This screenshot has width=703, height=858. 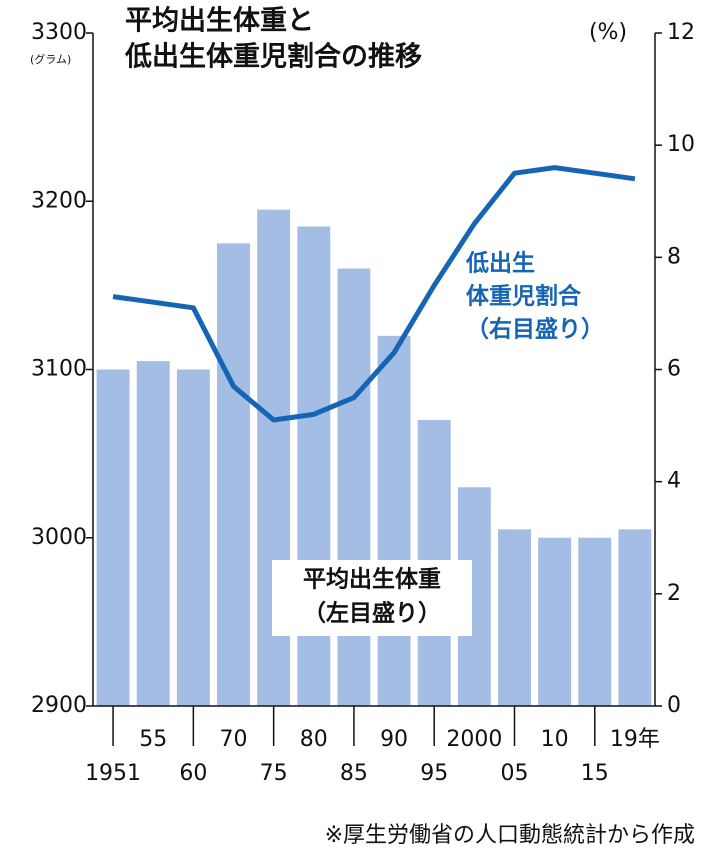 I want to click on y2-axis-label: (%), so click(x=608, y=32).